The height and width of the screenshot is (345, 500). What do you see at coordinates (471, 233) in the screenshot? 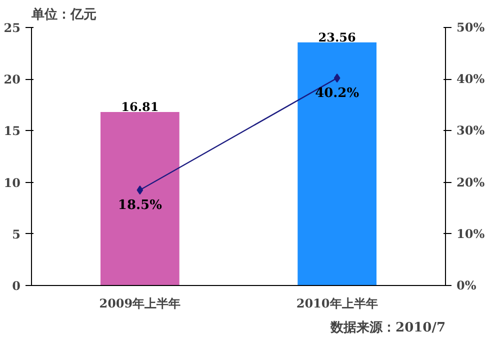
I see `y2-tick-label: 10%` at bounding box center [471, 233].